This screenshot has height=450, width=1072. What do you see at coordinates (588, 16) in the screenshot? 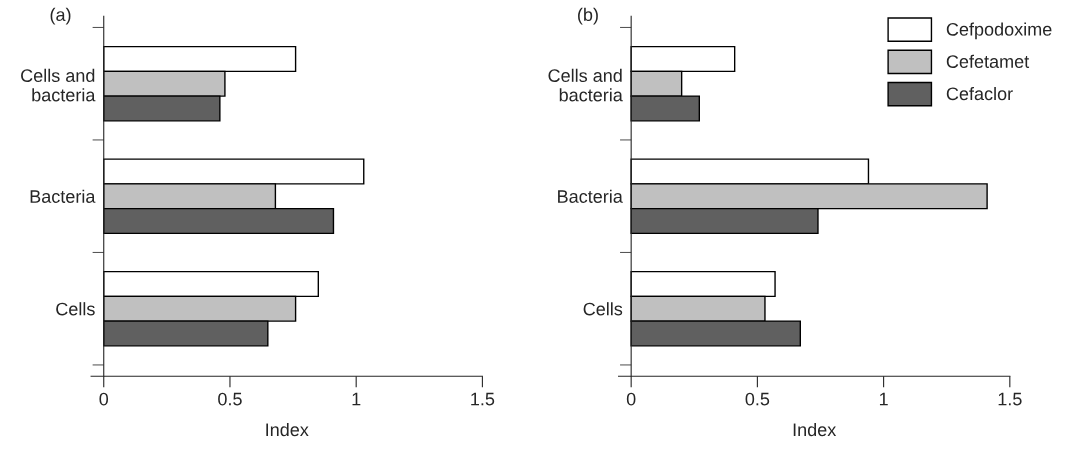
I see `chart-title: (b)` at bounding box center [588, 16].